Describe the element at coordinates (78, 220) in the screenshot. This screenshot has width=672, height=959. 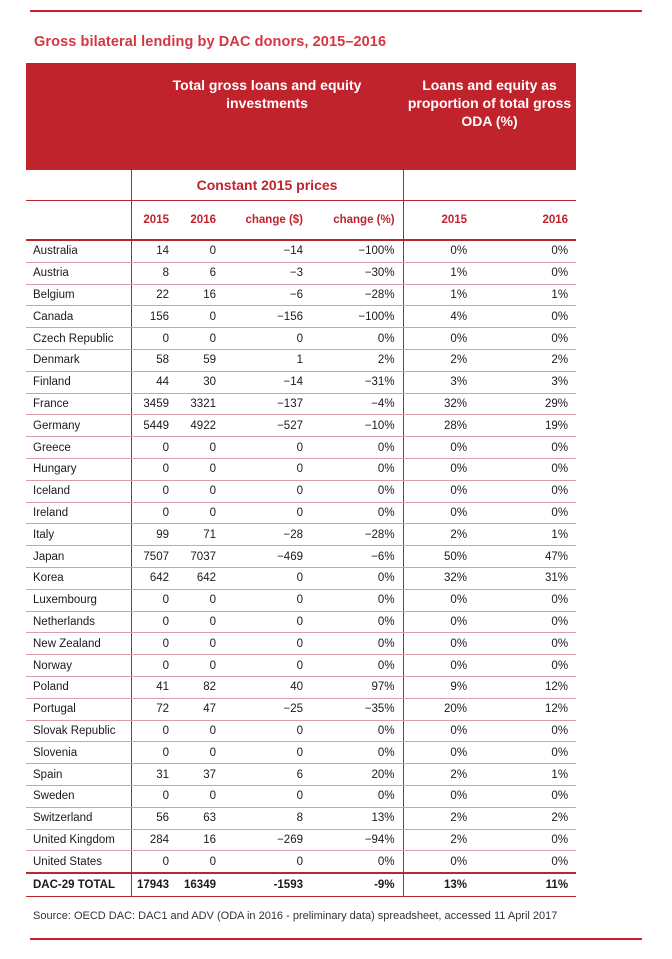
I see `header-blank` at that location.